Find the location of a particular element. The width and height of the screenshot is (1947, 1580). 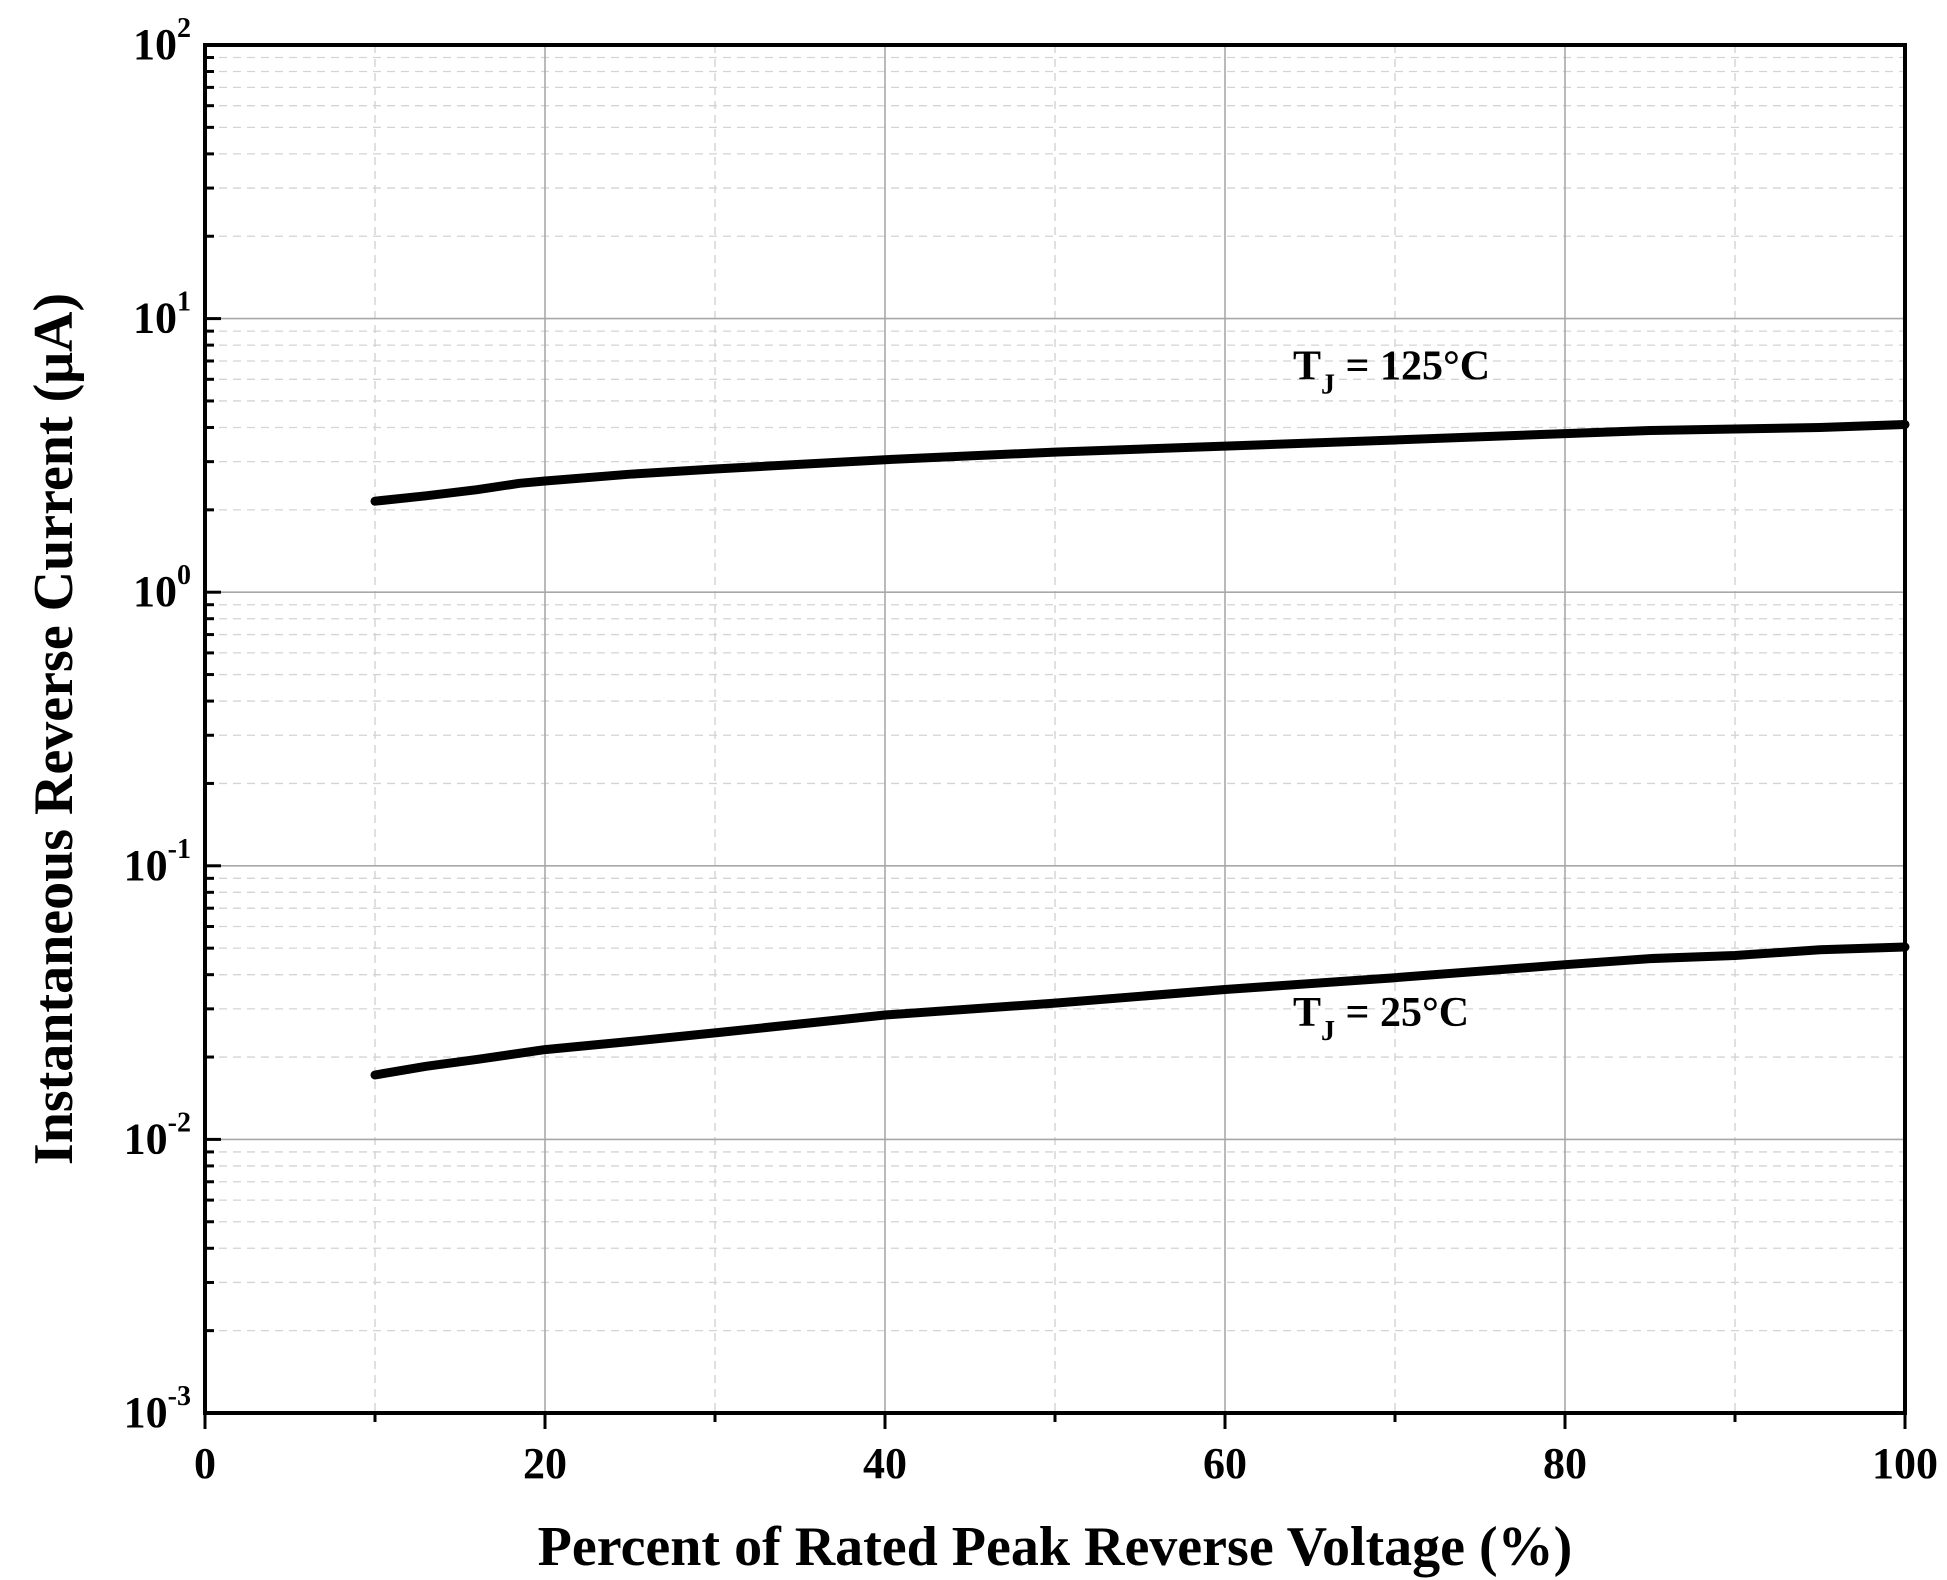

x-tick-label: 20 is located at coordinates (545, 1463).